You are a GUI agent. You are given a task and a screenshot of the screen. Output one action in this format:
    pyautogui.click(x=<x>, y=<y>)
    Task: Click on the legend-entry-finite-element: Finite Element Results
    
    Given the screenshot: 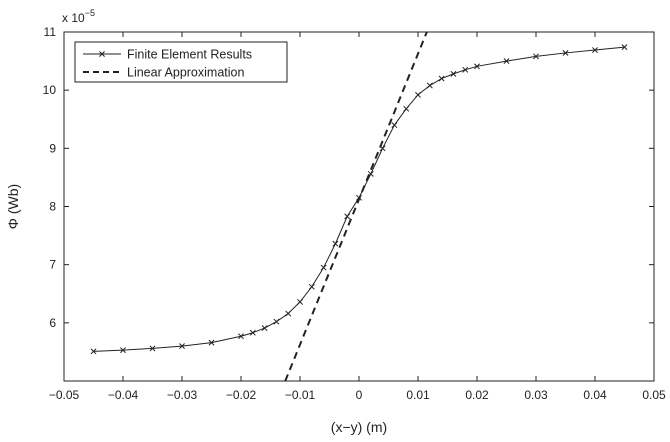 What is the action you would take?
    pyautogui.click(x=167, y=55)
    